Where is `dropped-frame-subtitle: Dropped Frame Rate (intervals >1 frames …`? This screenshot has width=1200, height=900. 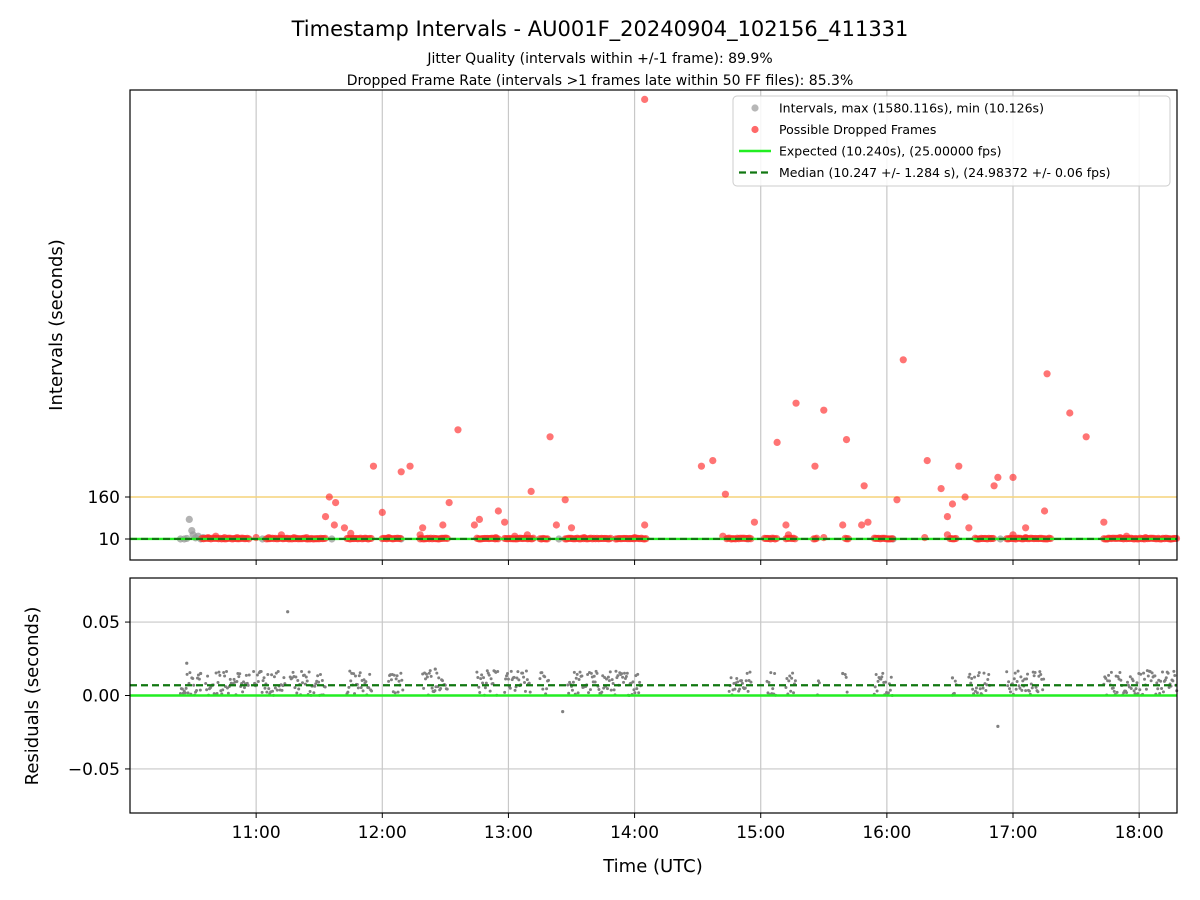 dropped-frame-subtitle: Dropped Frame Rate (intervals >1 frames … is located at coordinates (600, 81).